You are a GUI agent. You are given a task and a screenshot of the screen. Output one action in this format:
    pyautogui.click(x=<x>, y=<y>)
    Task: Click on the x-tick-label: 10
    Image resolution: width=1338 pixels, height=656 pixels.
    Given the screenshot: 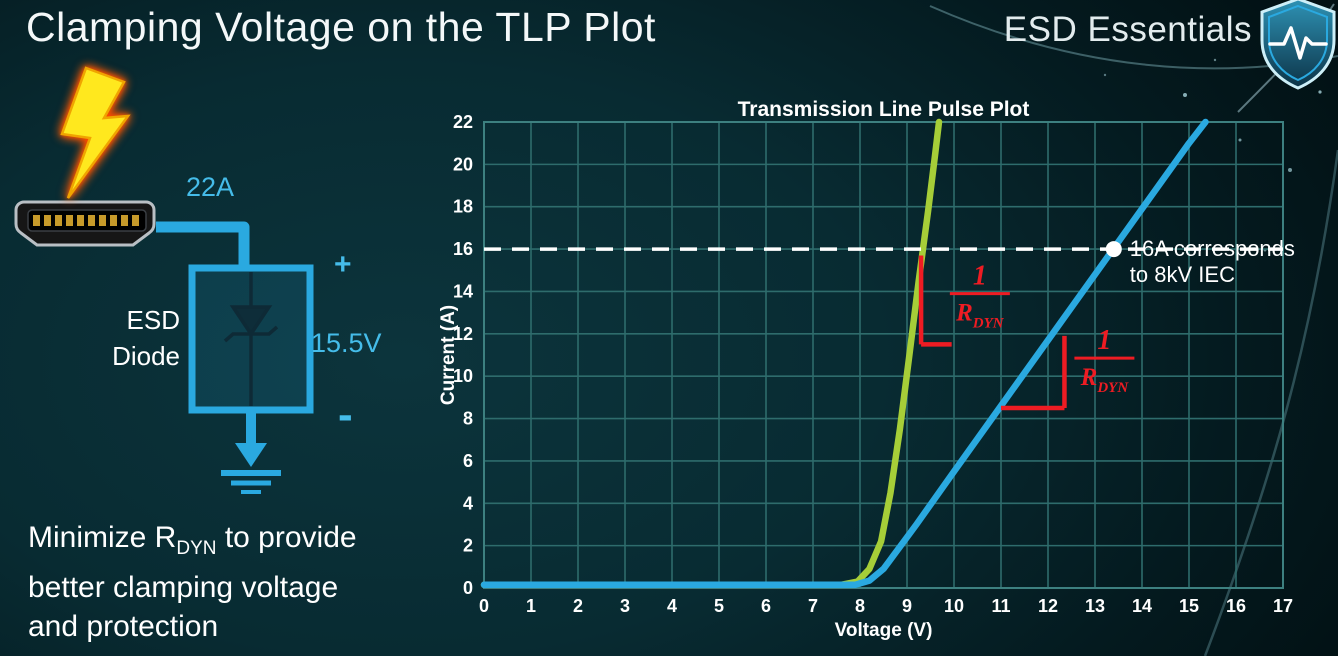 What is the action you would take?
    pyautogui.click(x=954, y=606)
    